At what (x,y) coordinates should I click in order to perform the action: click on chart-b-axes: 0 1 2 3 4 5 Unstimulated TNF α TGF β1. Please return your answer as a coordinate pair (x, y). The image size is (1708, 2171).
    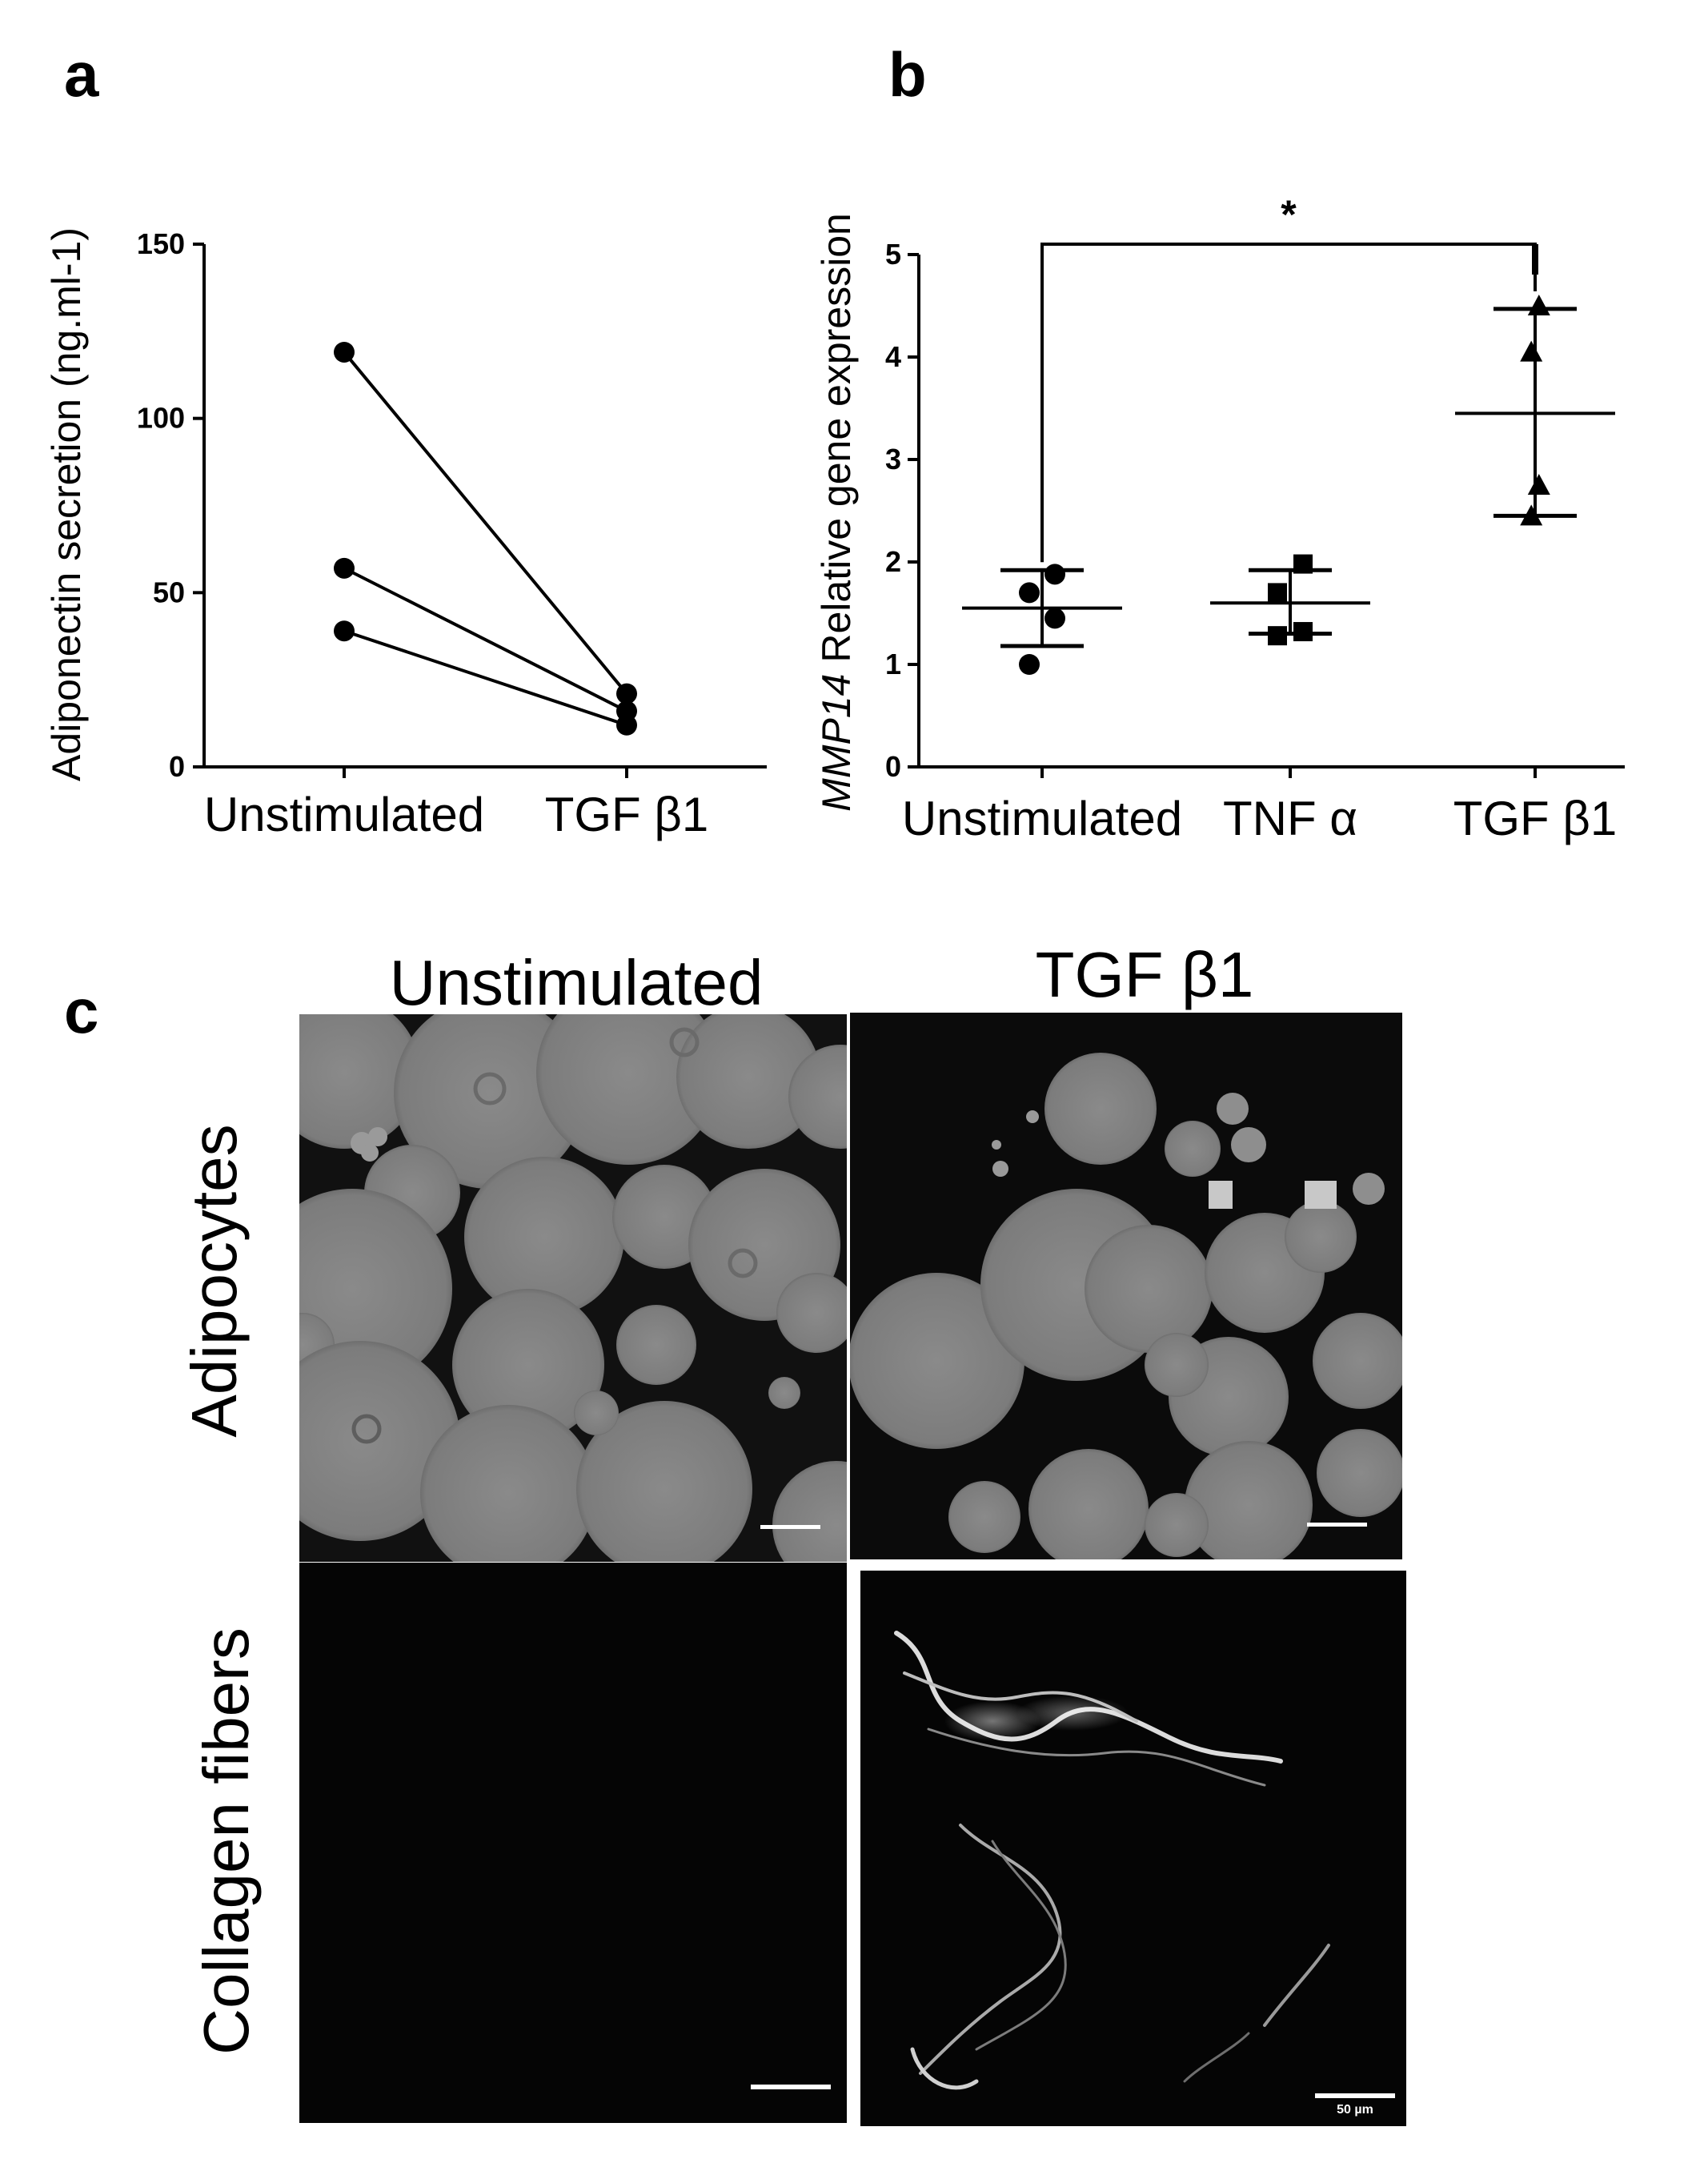
    Looking at the image, I should click on (1255, 541).